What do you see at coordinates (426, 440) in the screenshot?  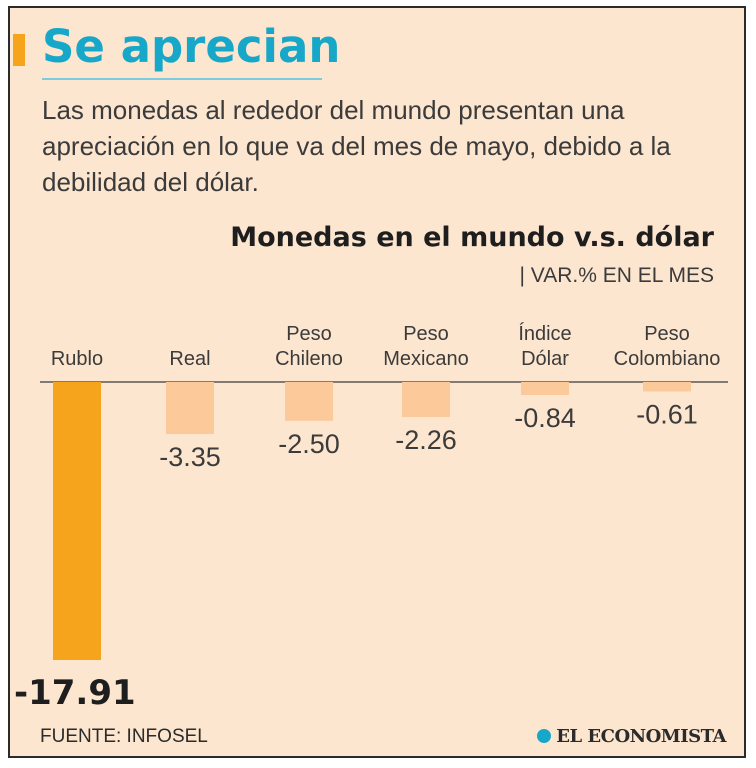 I see `value-label-3: -2.26` at bounding box center [426, 440].